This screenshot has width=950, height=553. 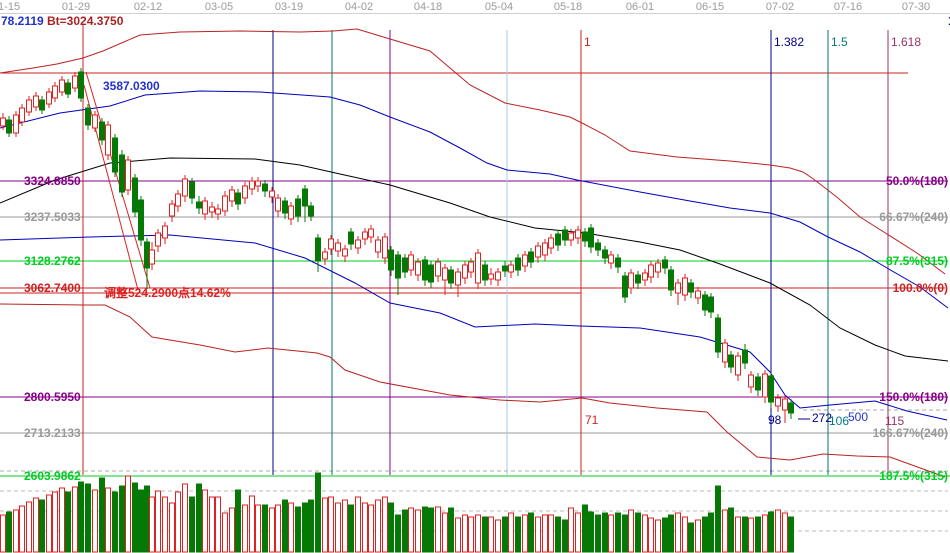 I want to click on annotation-500: 500, so click(x=858, y=417).